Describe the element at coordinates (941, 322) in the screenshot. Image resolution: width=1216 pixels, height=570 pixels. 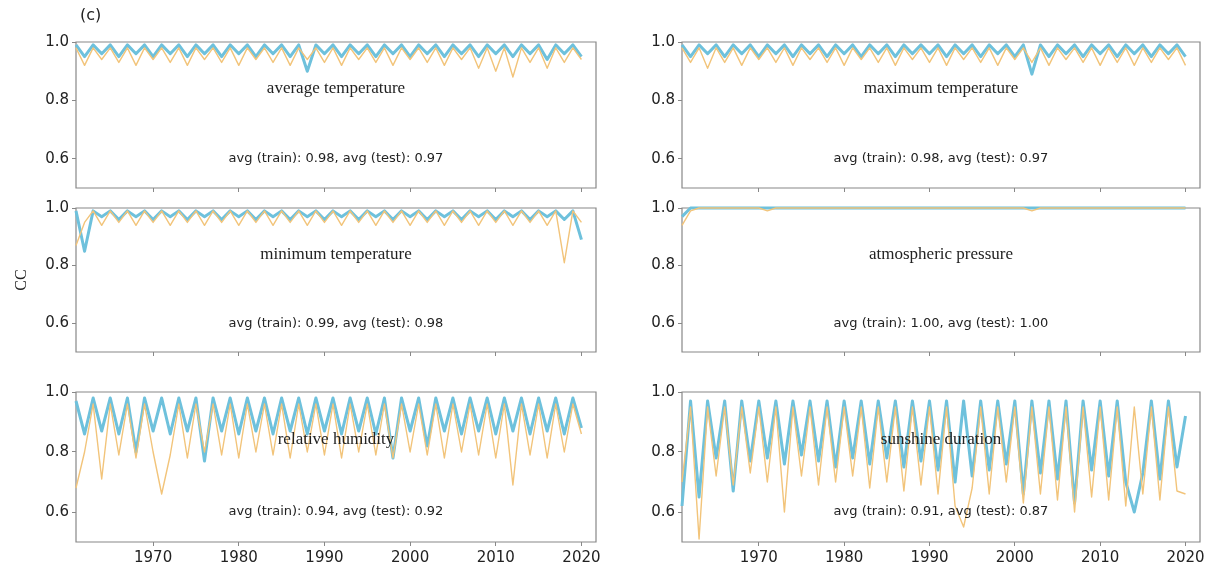
I see `annotation: avg (train): 1.00, avg (test): 1.00` at that location.